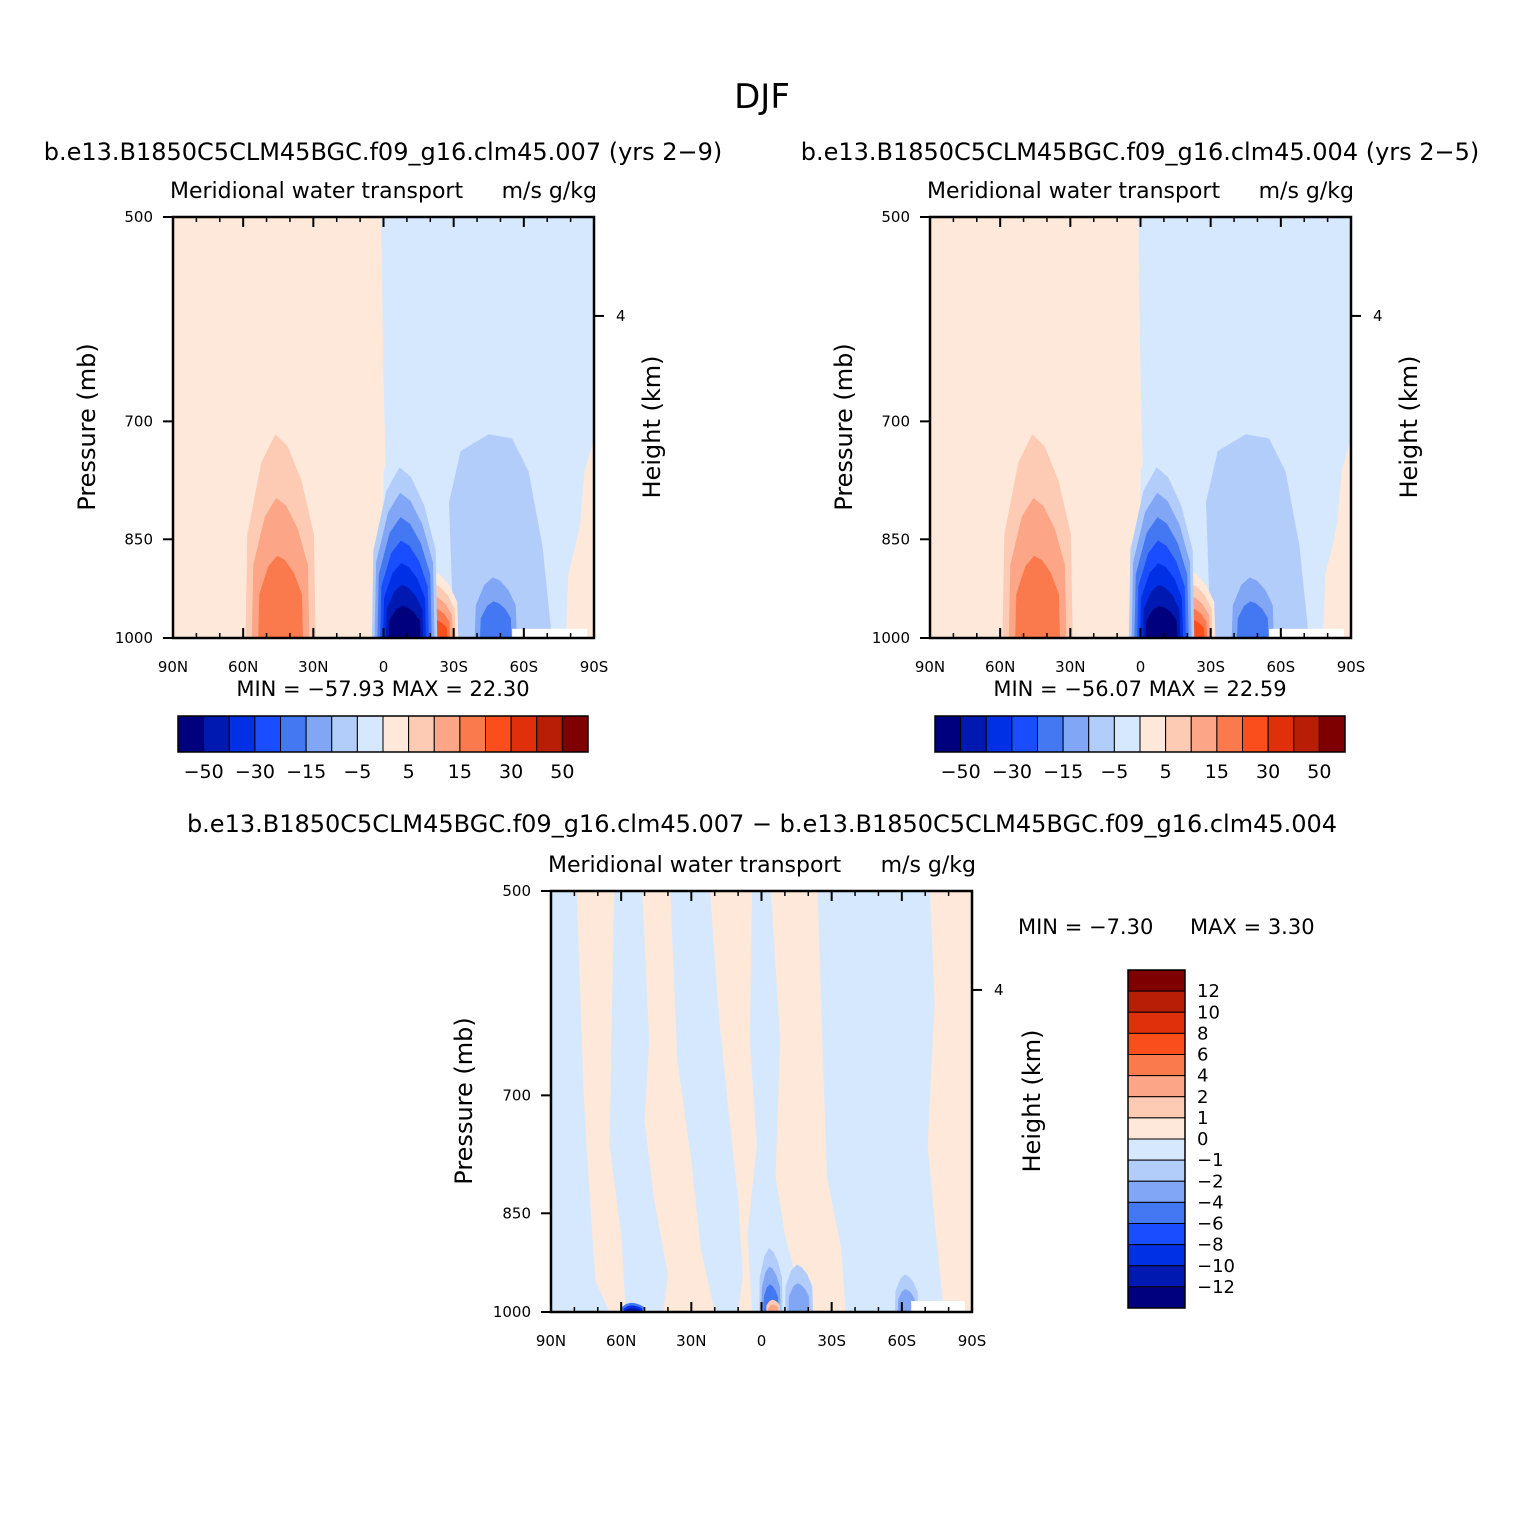 Image resolution: width=1524 pixels, height=1524 pixels. I want to click on colorbar-label: −10, so click(1216, 1266).